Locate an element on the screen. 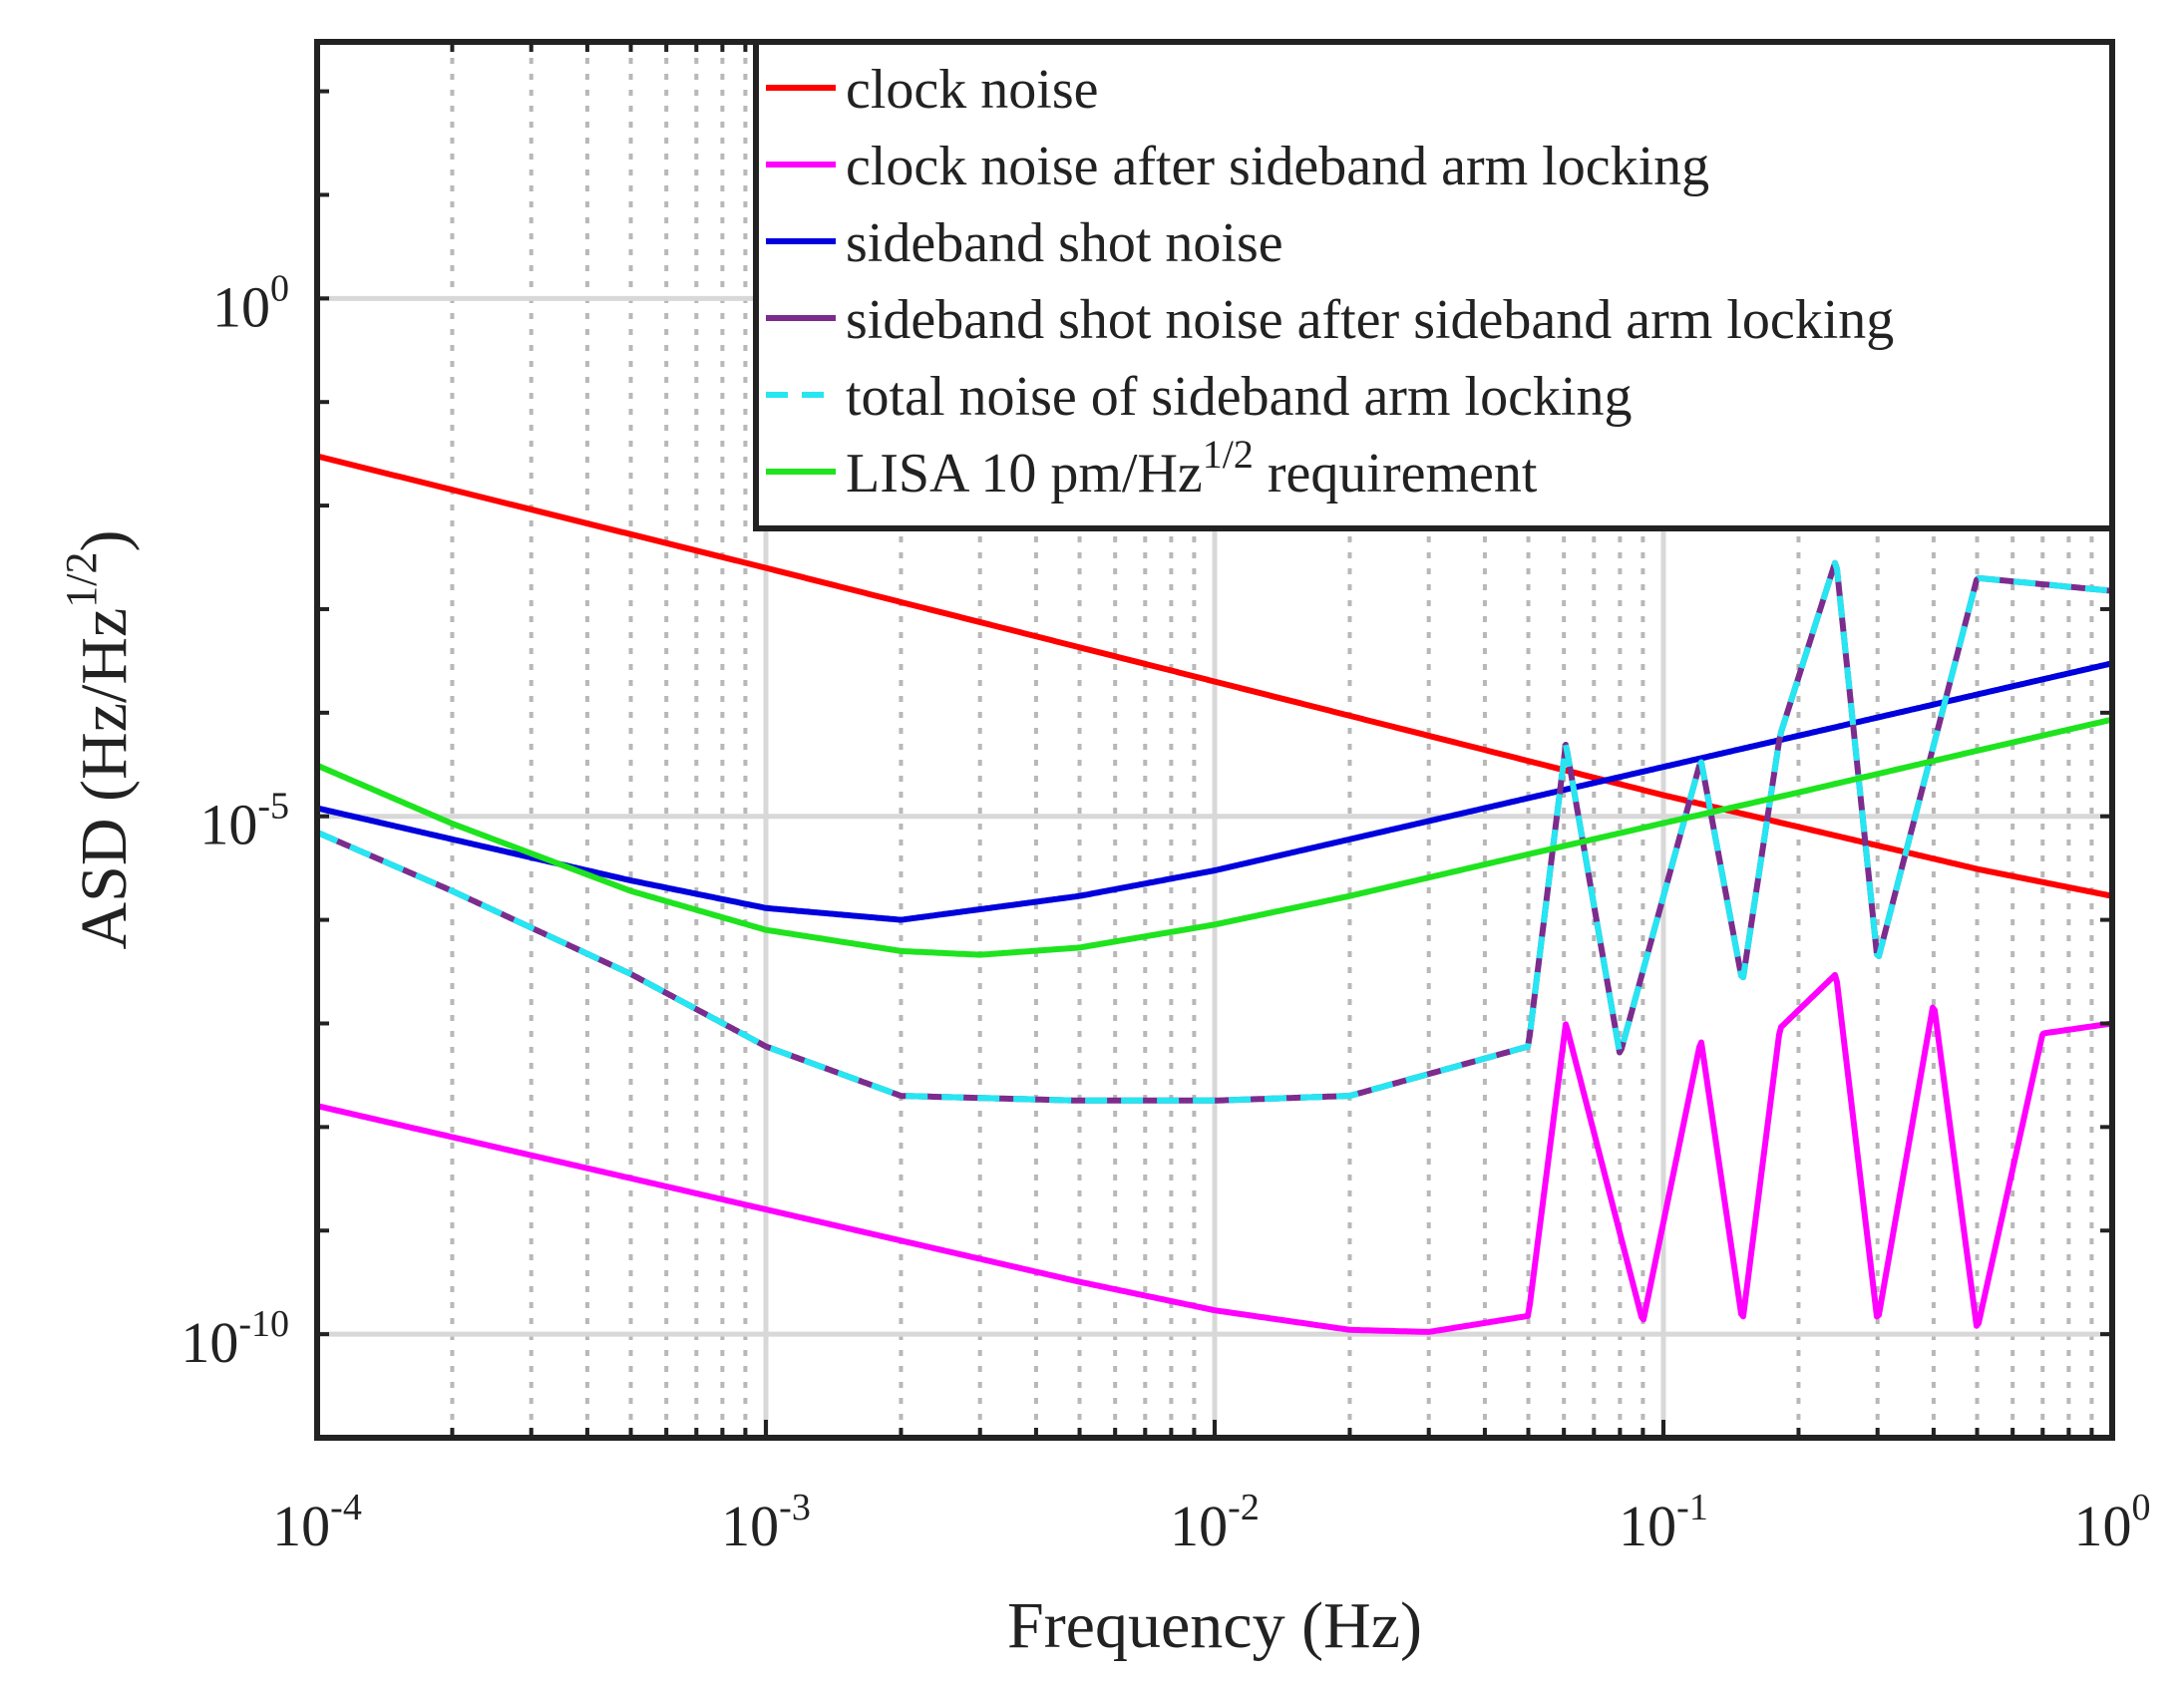  x-tick-labels: 10⁻⁴ 10⁻³ 10⁻² 10⁻¹ 10⁰ is located at coordinates (1211, 1522).